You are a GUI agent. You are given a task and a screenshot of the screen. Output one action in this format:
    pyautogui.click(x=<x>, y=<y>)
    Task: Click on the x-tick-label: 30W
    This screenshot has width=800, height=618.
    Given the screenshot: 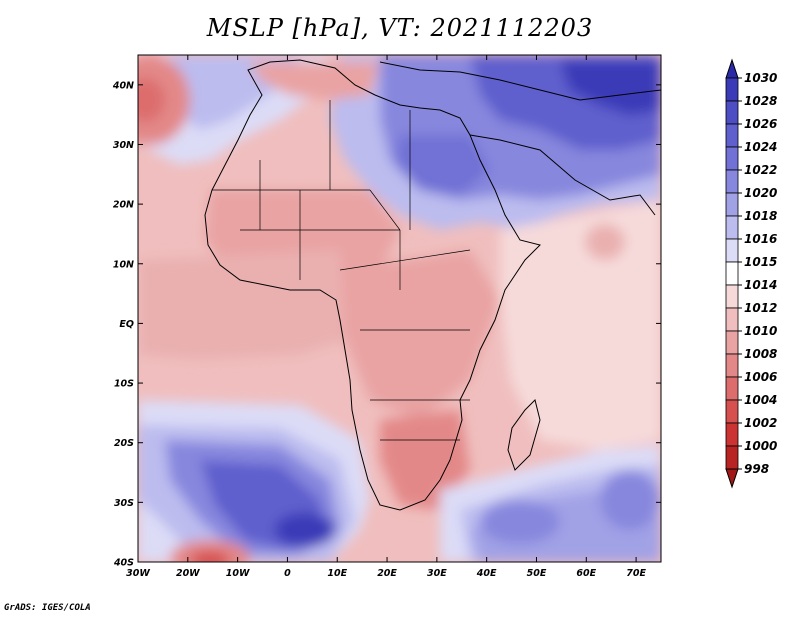 What is the action you would take?
    pyautogui.click(x=138, y=573)
    